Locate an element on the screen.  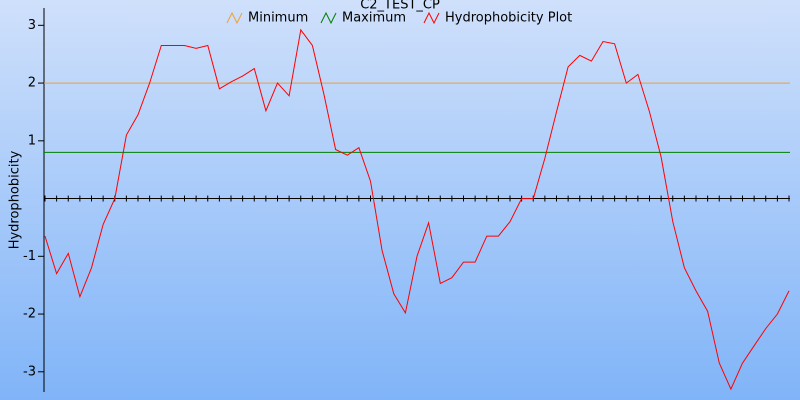
y-axis-label: Hydrophobicity is located at coordinates (15, 199).